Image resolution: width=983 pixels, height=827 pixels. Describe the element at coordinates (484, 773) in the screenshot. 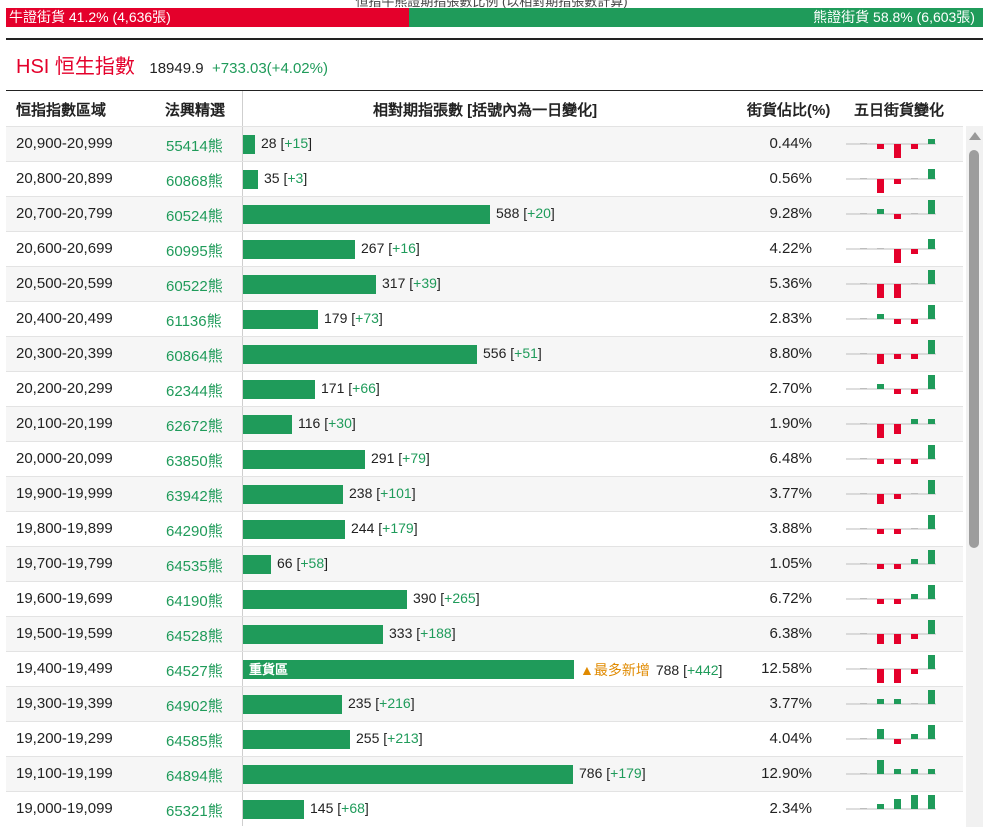

I see `table-row: 19,100-19,199 64894熊 786 [+179] 12.90%` at that location.